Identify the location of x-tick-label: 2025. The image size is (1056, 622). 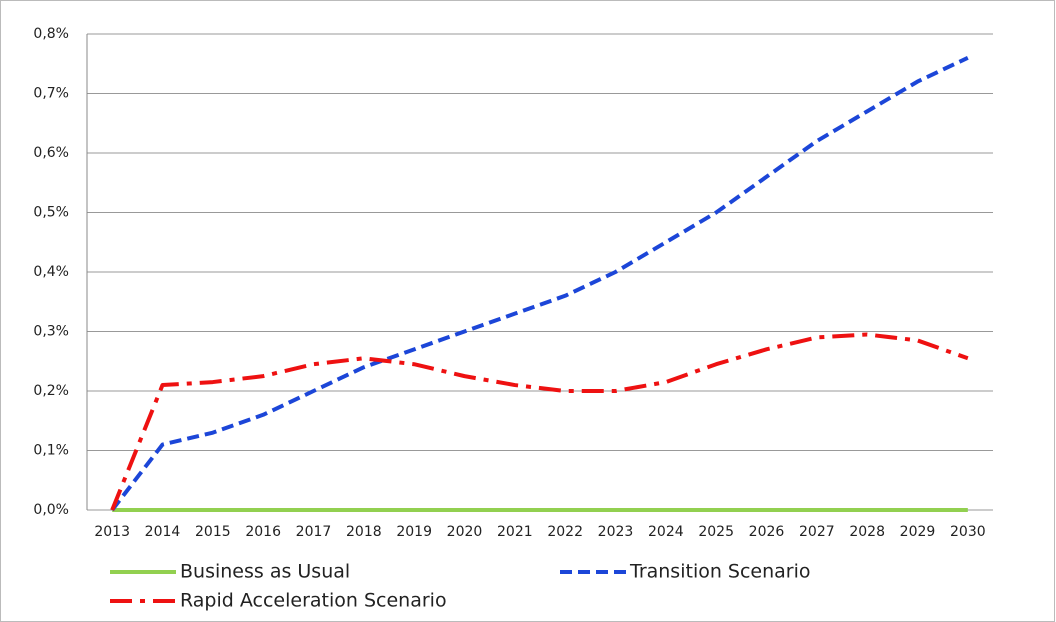
(716, 532).